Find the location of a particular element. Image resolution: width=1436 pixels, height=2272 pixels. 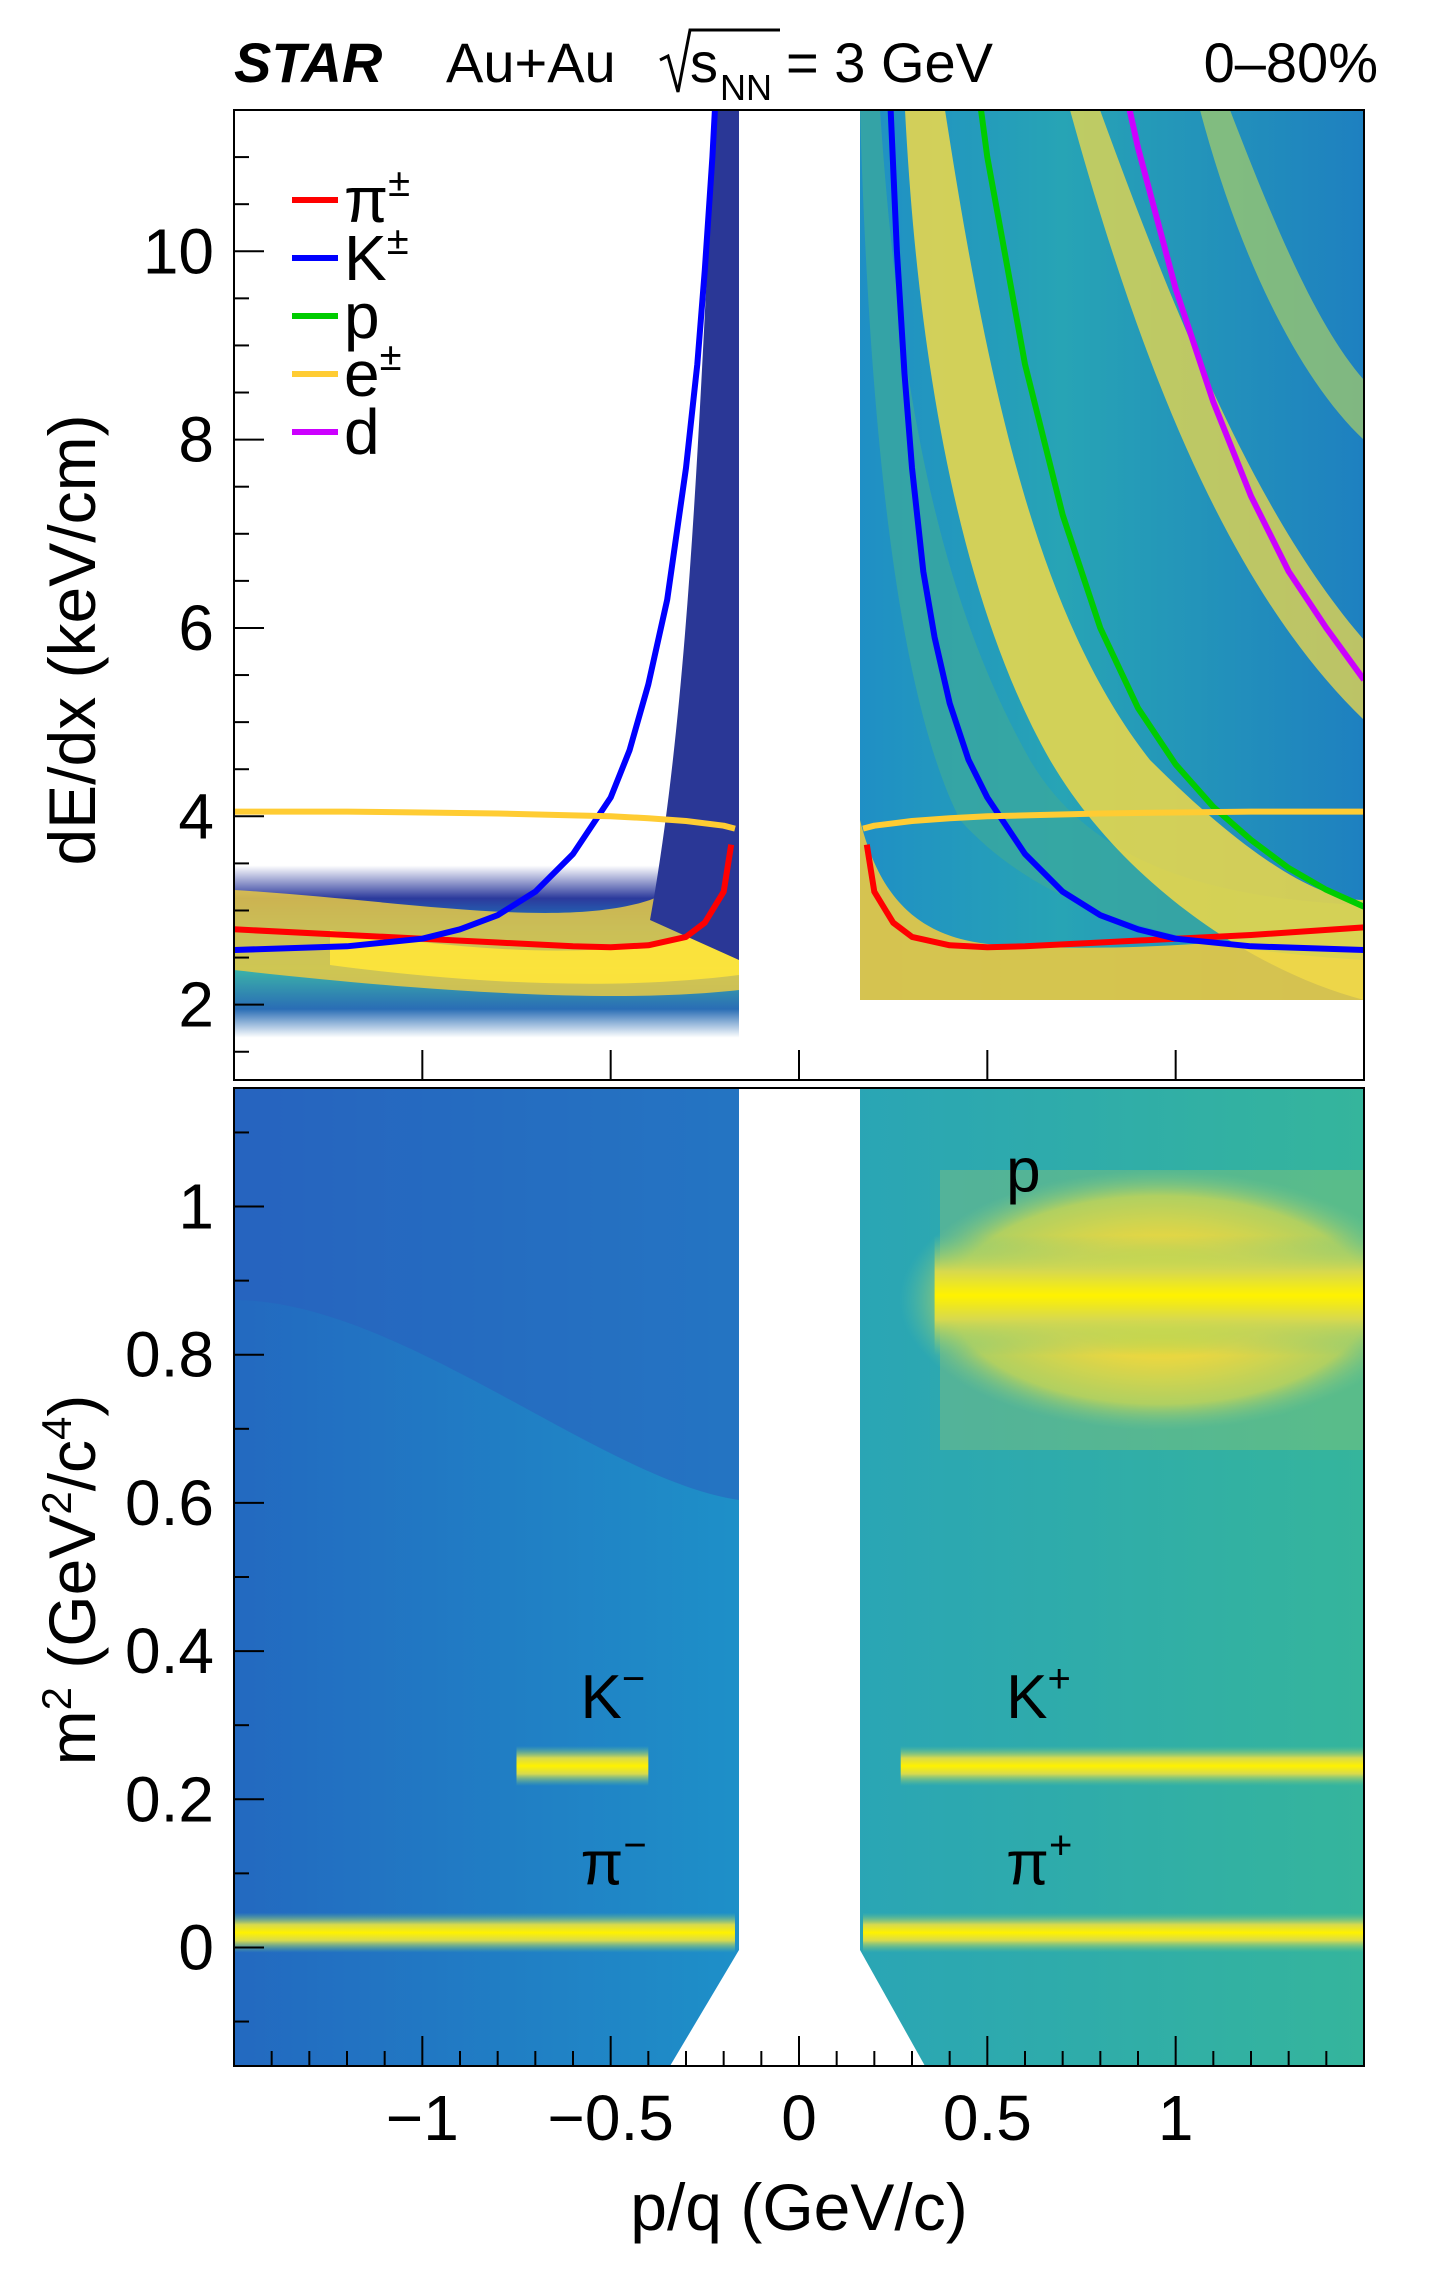

m2-y-ticks: 0 0.2 0.4 0.6 0.8 1 is located at coordinates (194, 1577).